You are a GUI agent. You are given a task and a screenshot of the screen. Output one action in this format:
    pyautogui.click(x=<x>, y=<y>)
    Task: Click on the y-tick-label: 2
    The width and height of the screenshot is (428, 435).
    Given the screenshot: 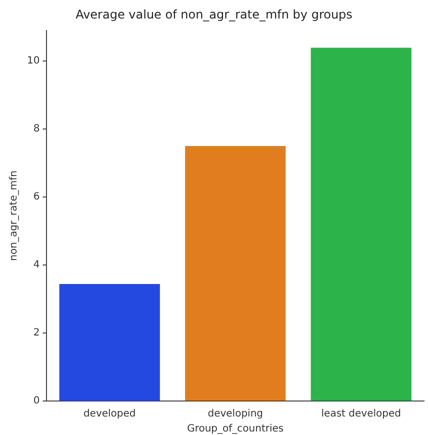 What is the action you would take?
    pyautogui.click(x=36, y=333)
    